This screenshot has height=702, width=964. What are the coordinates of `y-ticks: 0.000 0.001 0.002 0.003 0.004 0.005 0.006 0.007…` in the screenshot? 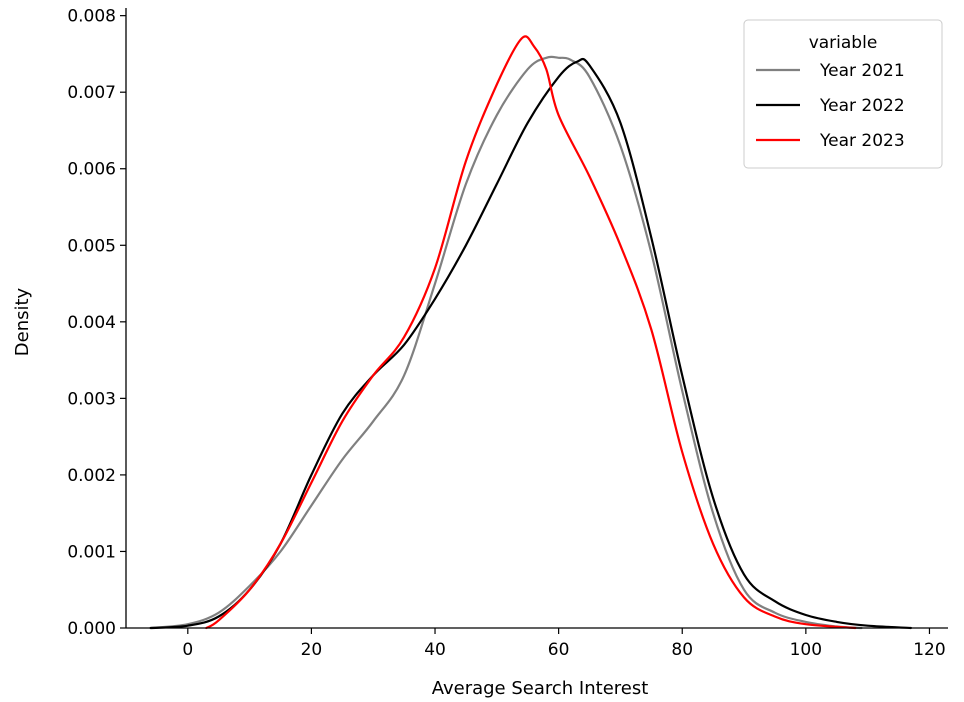 It's located at (96, 323).